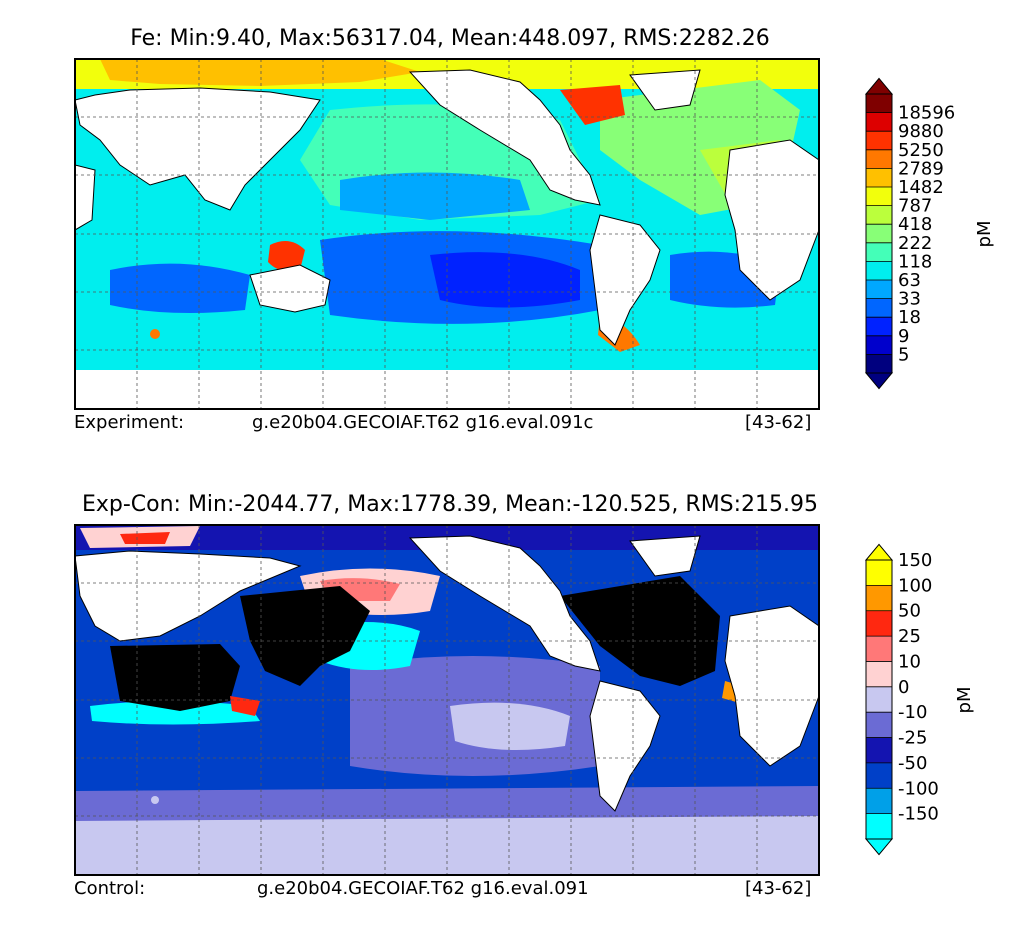 This screenshot has height=931, width=1022. I want to click on cbar-0-tick-label: 2789, so click(921, 168).